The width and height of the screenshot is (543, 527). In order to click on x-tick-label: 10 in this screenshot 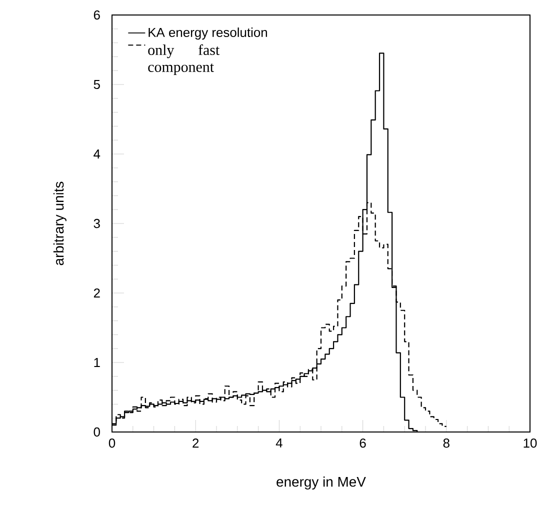, I will do `click(530, 443)`.